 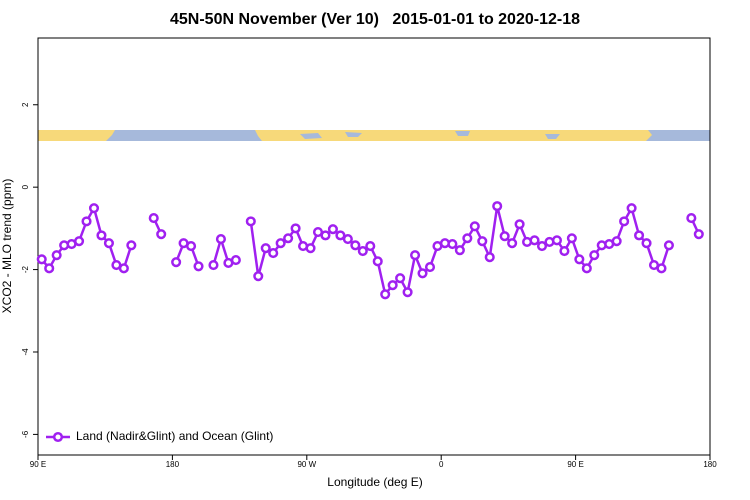 What do you see at coordinates (174, 436) in the screenshot?
I see `legend-label: Land (Nadir&Glint) and Ocean (Glint)` at bounding box center [174, 436].